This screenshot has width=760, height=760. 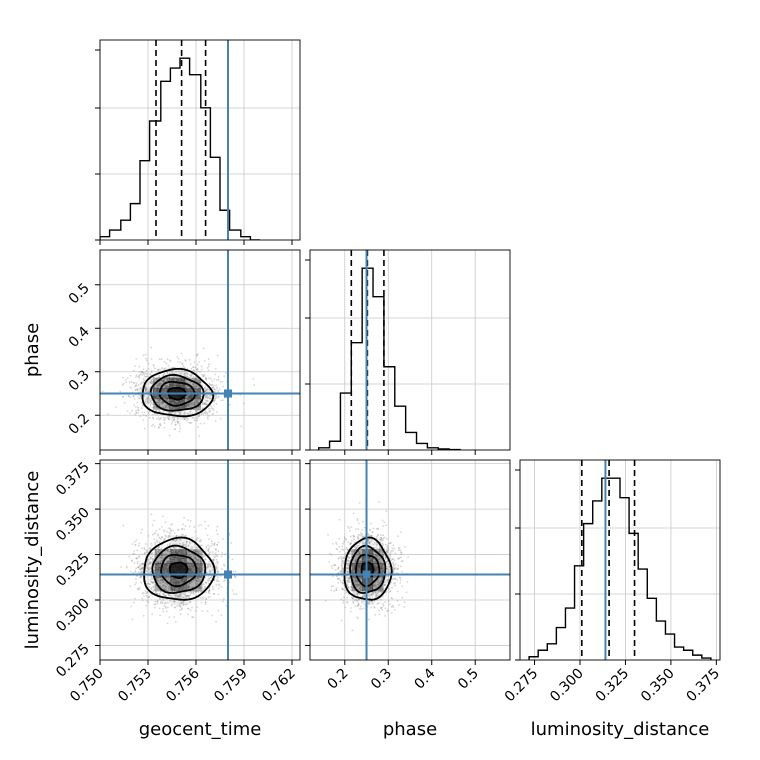 I want to click on histogram-geocent-time, so click(x=180, y=148).